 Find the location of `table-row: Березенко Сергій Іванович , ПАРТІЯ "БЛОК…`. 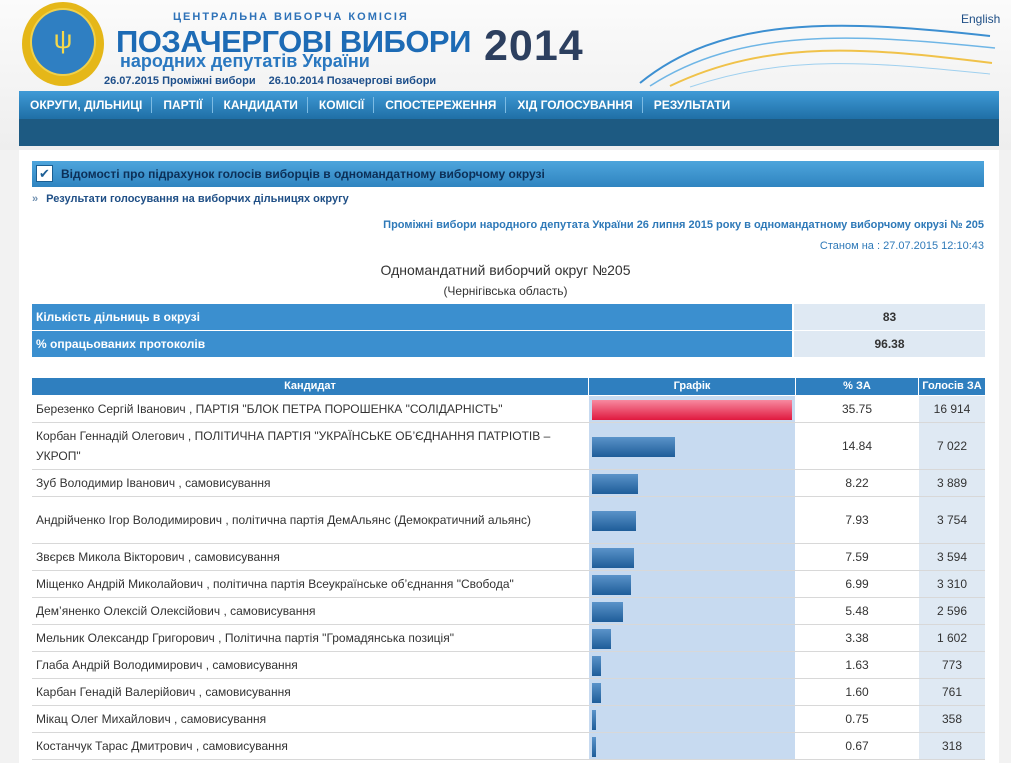

table-row: Березенко Сергій Іванович , ПАРТІЯ "БЛОК… is located at coordinates (508, 409).